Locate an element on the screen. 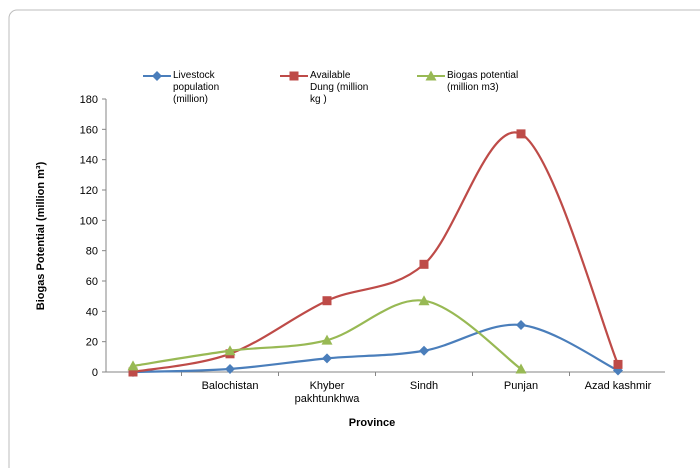 Image resolution: width=700 pixels, height=468 pixels. y-tick-label: 160 is located at coordinates (89, 130).